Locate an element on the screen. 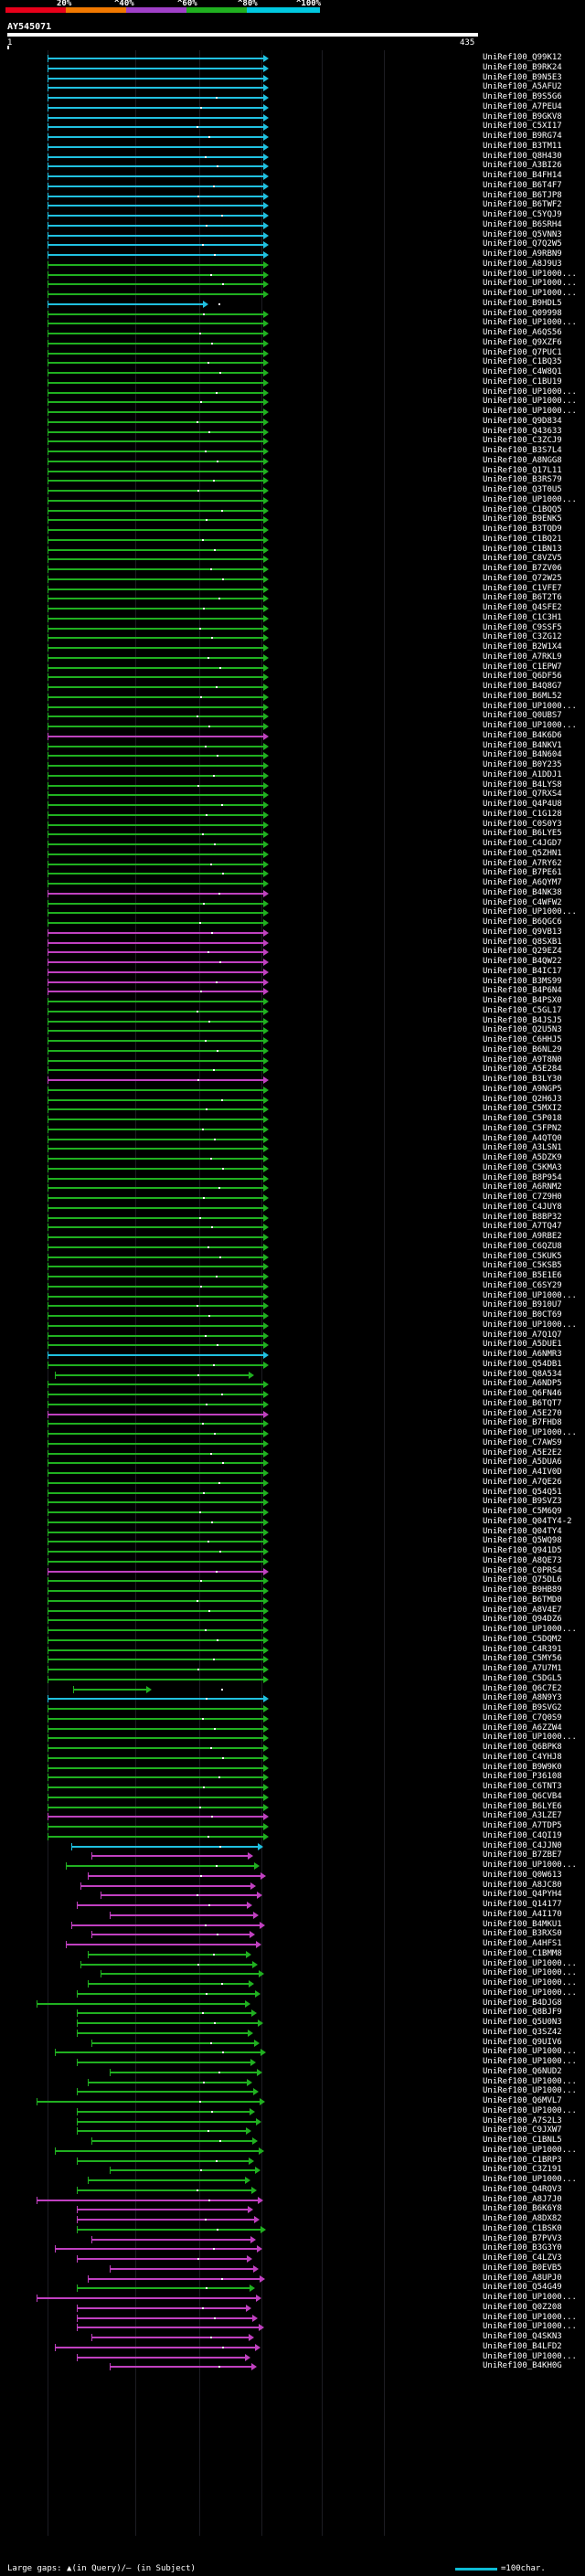 This screenshot has width=585, height=2576. hit-label: UniRef100_Q8H430 is located at coordinates (522, 156).